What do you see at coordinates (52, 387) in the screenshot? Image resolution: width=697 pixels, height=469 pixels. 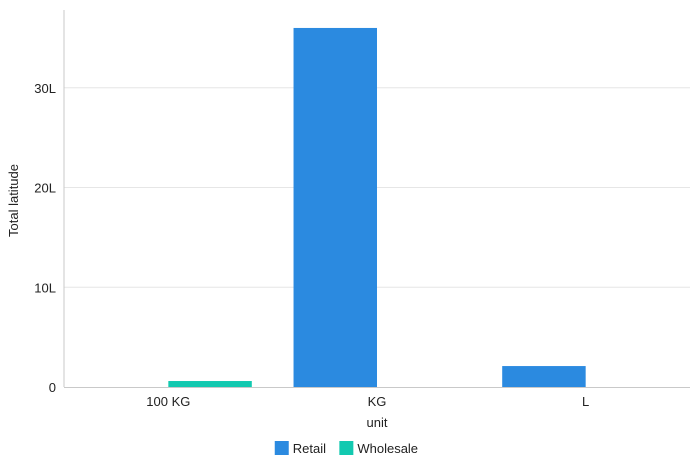 I see `y-tick-label: 0` at bounding box center [52, 387].